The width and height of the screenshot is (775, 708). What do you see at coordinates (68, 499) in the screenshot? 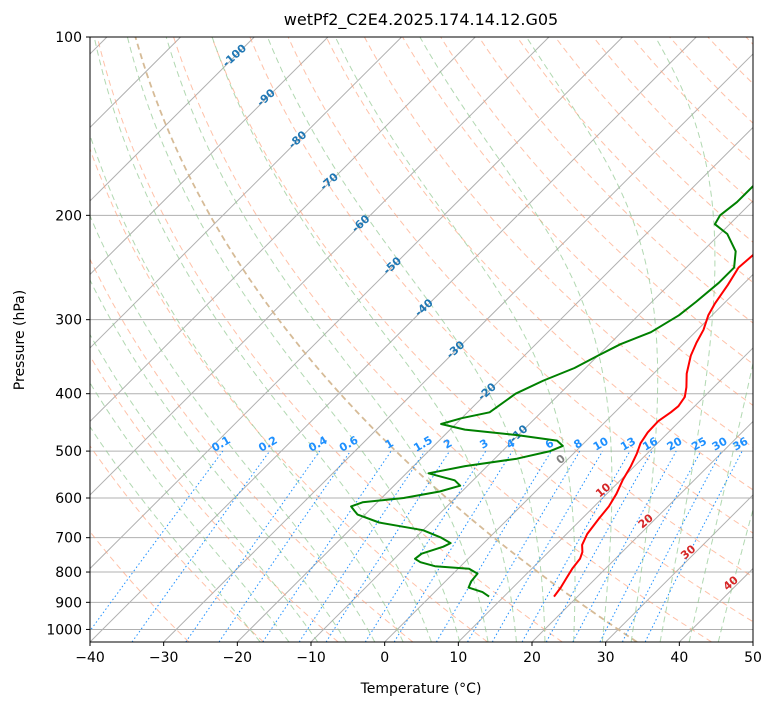
I see `y-tick-label: 600` at bounding box center [68, 499].